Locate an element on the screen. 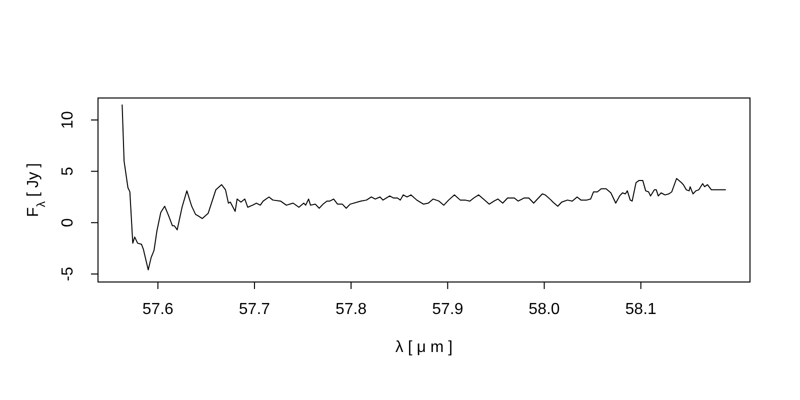  y-tick-label: 5 is located at coordinates (68, 171).